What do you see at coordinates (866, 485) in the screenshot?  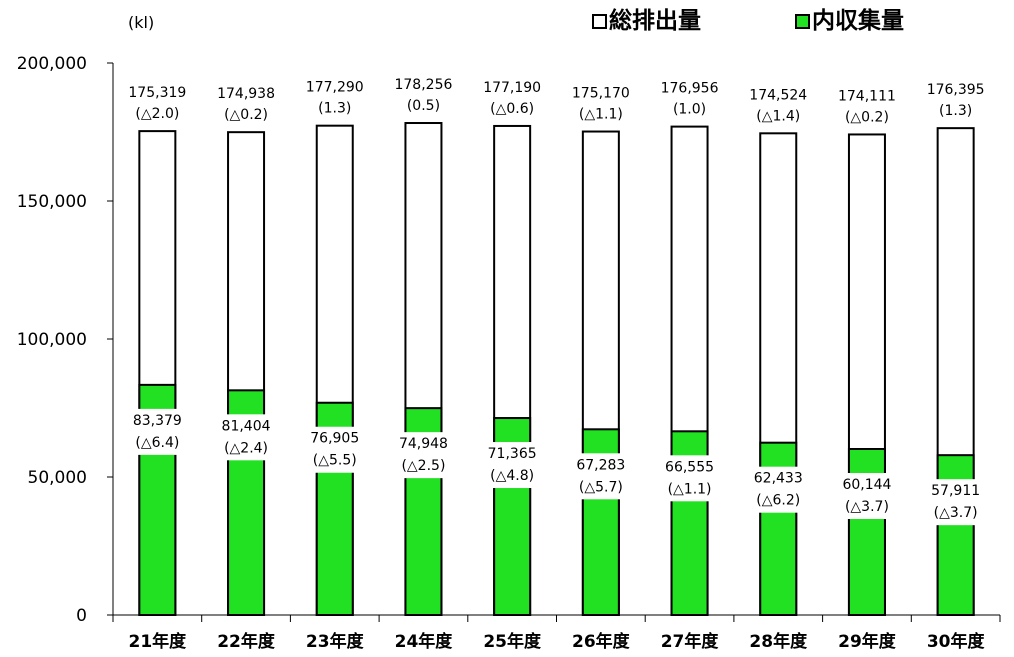 I see `collected-value-label: 60,144` at bounding box center [866, 485].